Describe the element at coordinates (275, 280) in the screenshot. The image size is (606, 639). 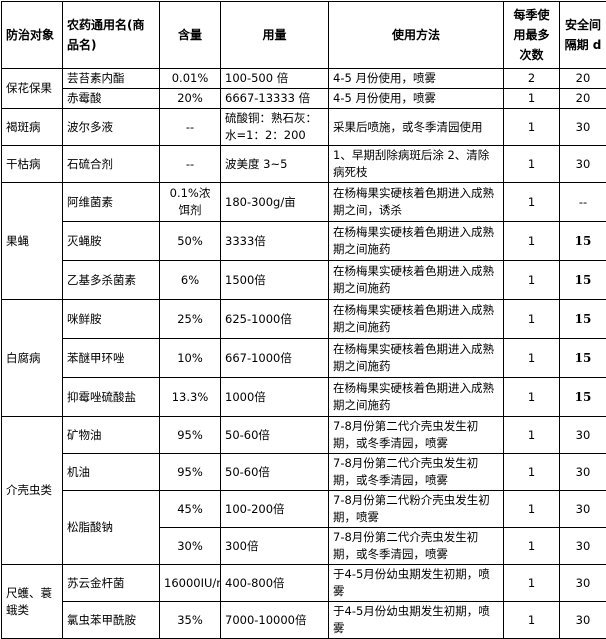
I see `dose-cell: 1500倍` at that location.